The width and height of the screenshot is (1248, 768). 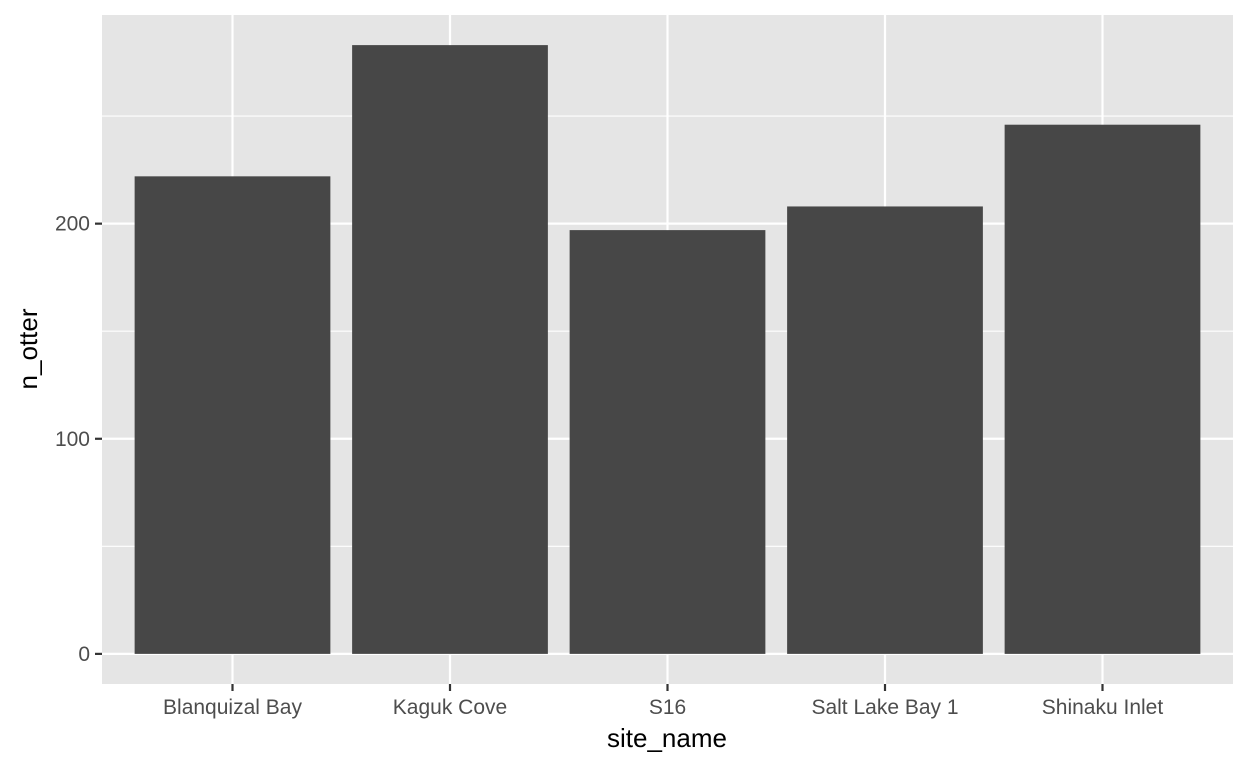 I want to click on y-tick-label: 0, so click(x=84, y=654).